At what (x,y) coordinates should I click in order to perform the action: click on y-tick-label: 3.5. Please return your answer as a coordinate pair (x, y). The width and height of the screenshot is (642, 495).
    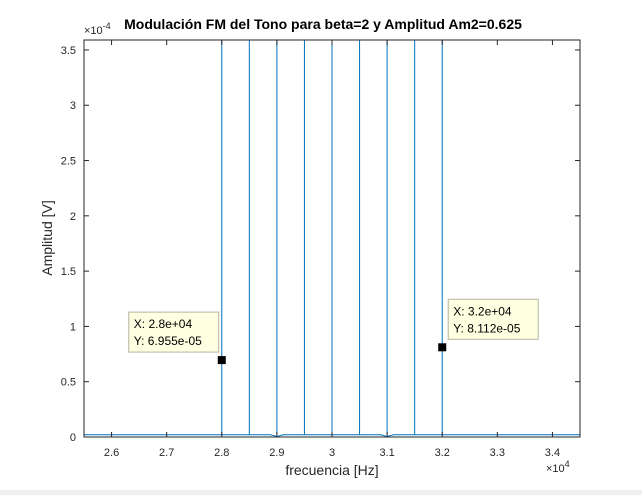
    Looking at the image, I should click on (68, 51).